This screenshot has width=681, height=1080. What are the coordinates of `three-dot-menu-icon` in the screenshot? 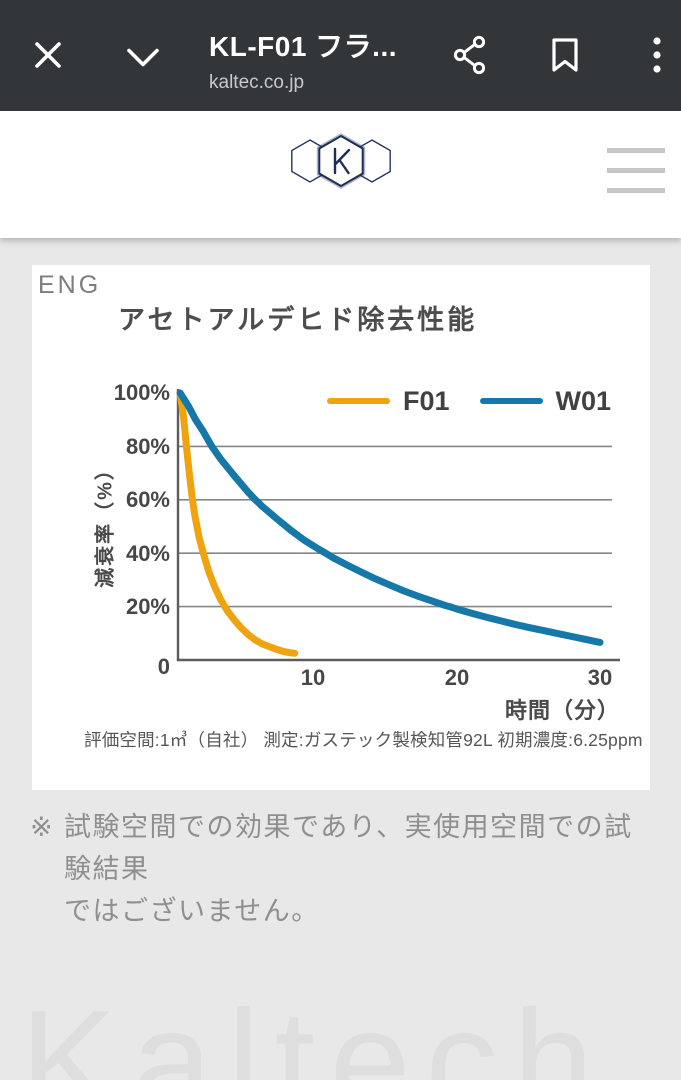 It's located at (657, 55).